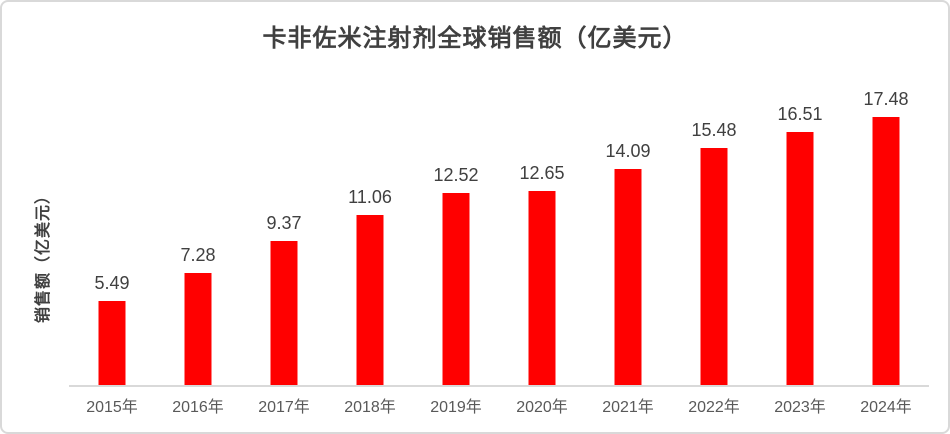  I want to click on bar-2019年, so click(456, 289).